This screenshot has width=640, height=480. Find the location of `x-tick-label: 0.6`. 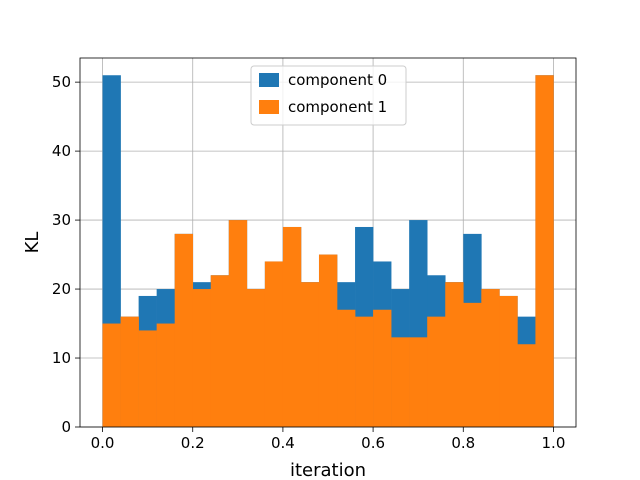

x-tick-label: 0.6 is located at coordinates (373, 443).